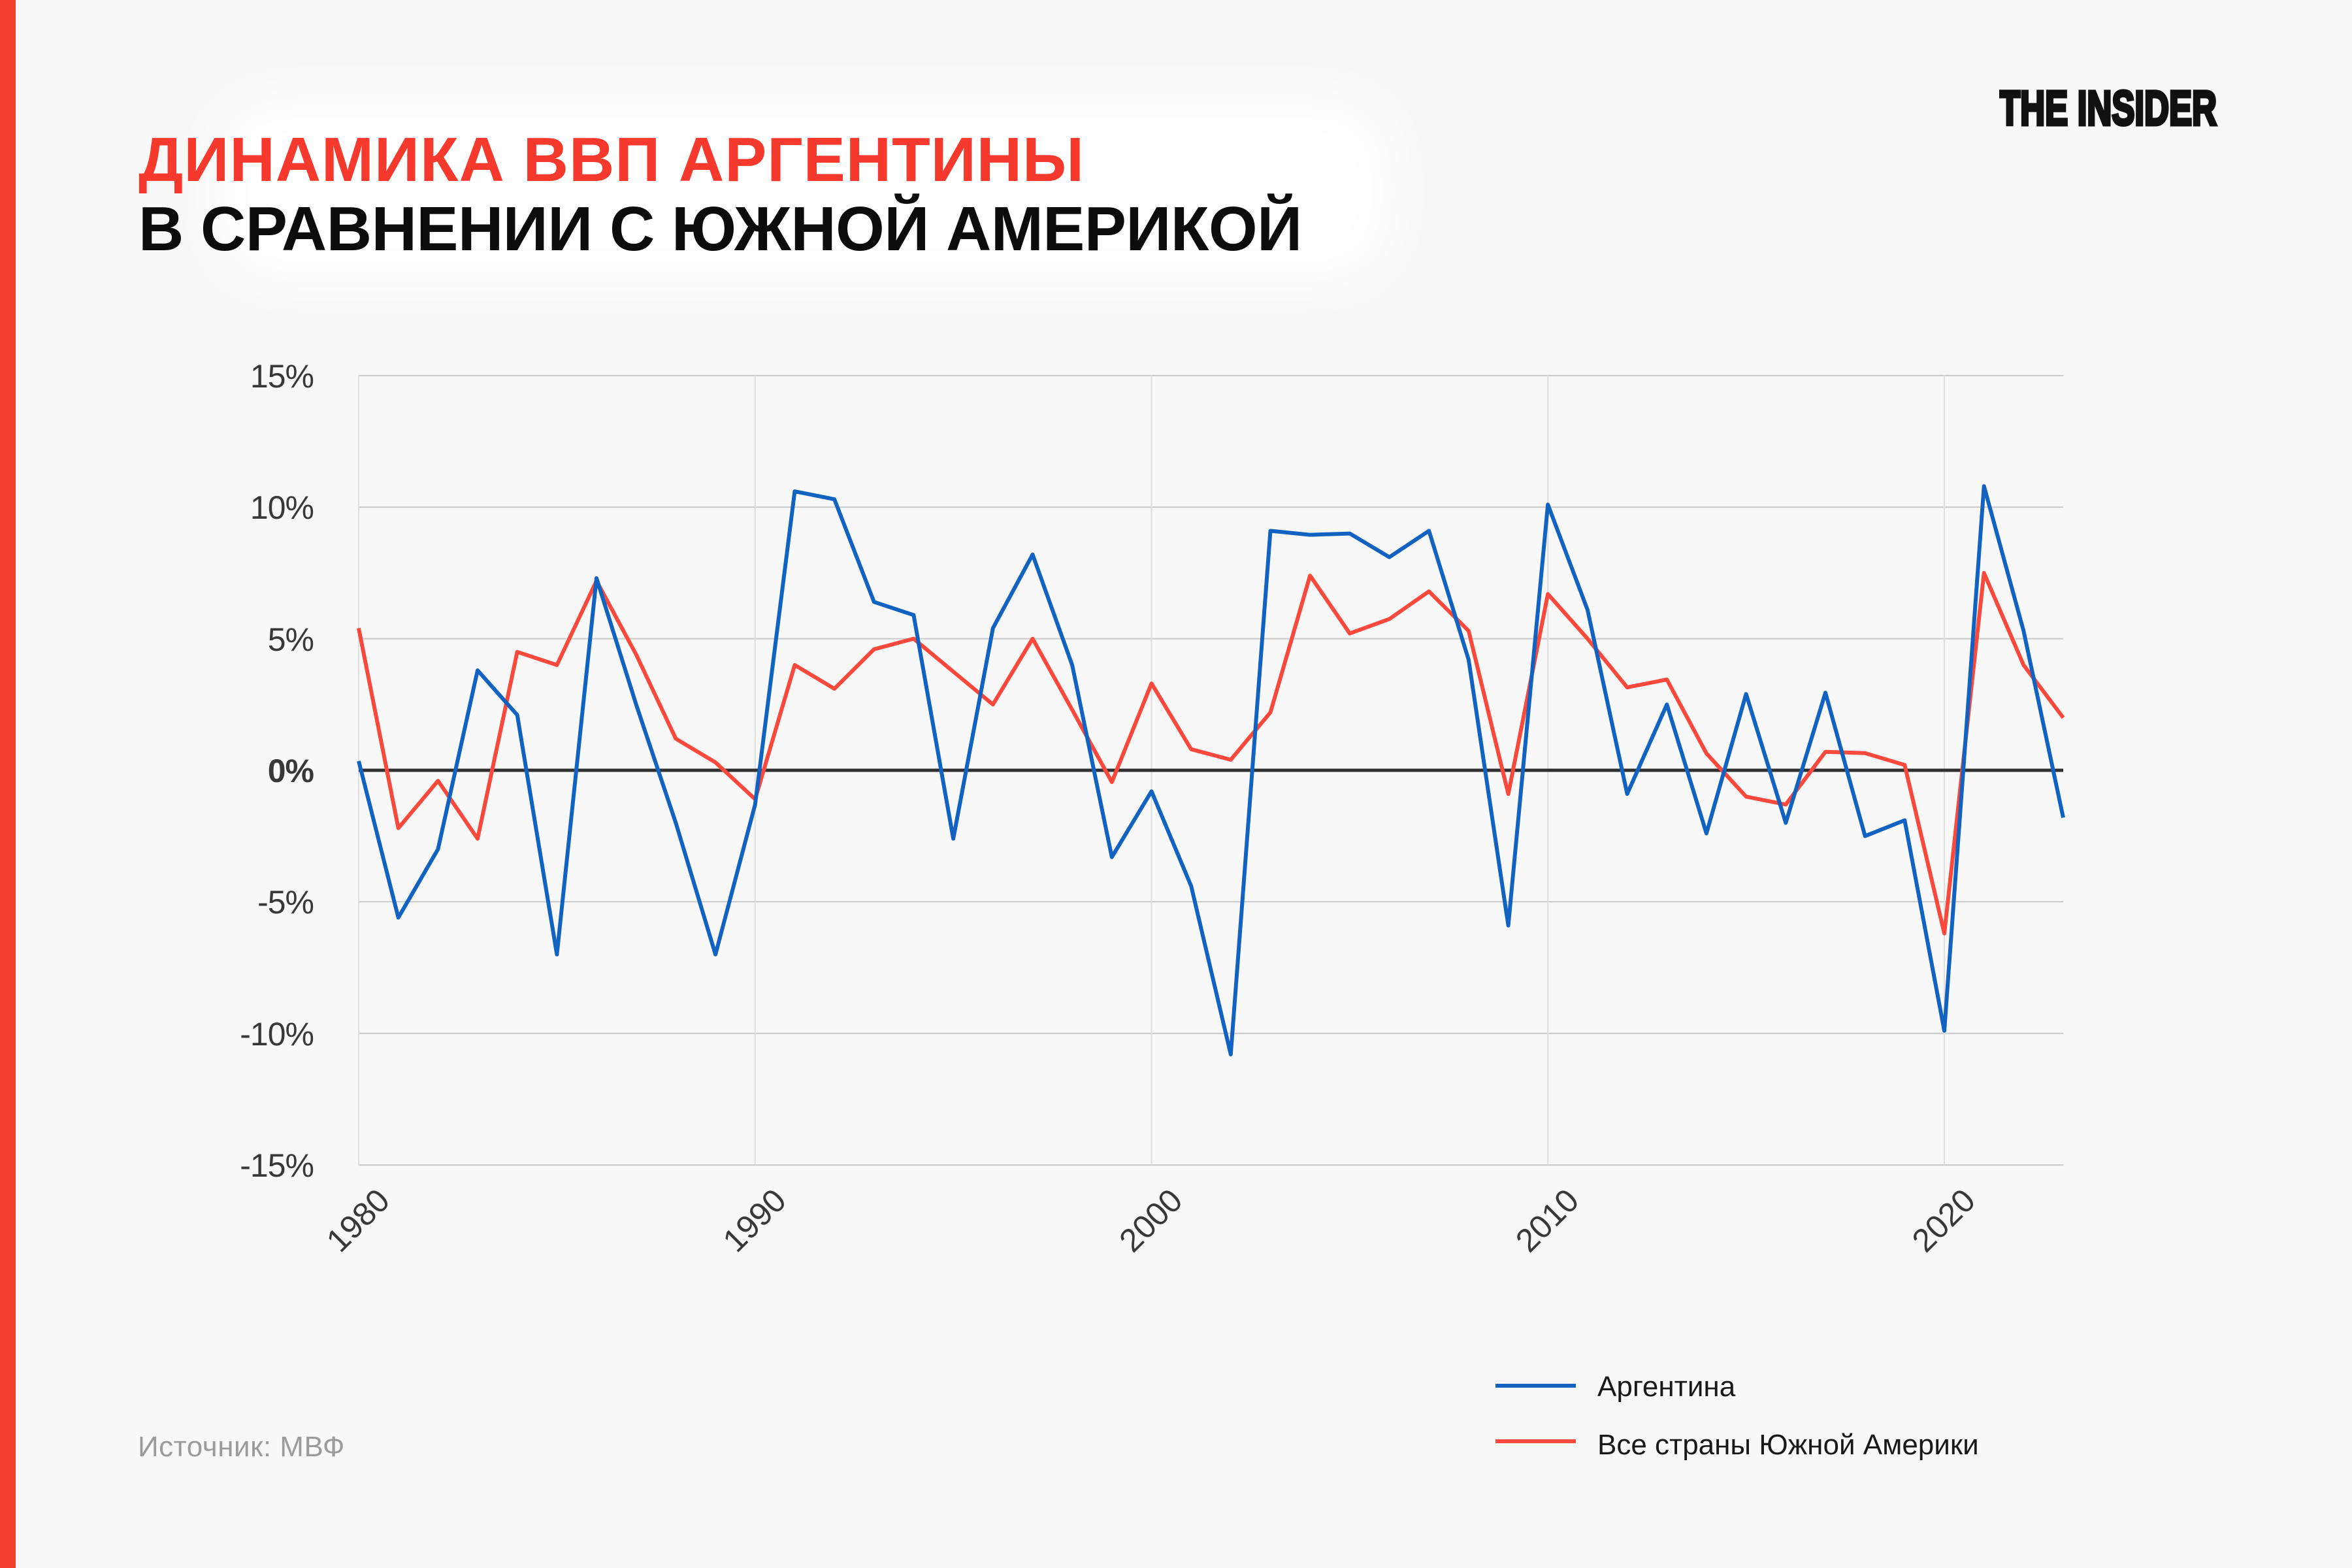 Image resolution: width=2352 pixels, height=1568 pixels. What do you see at coordinates (277, 1034) in the screenshot?
I see `svg-text: -10%` at bounding box center [277, 1034].